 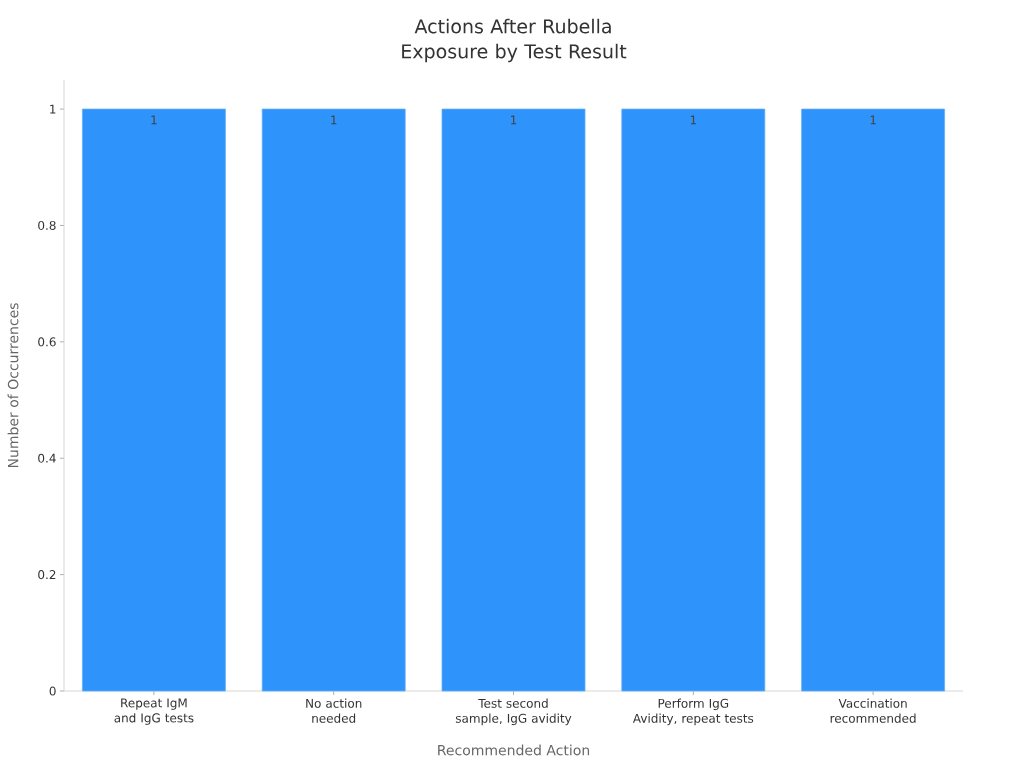 What do you see at coordinates (154, 711) in the screenshot?
I see `x-tick-label: Repeat IgM and IgG tests` at bounding box center [154, 711].